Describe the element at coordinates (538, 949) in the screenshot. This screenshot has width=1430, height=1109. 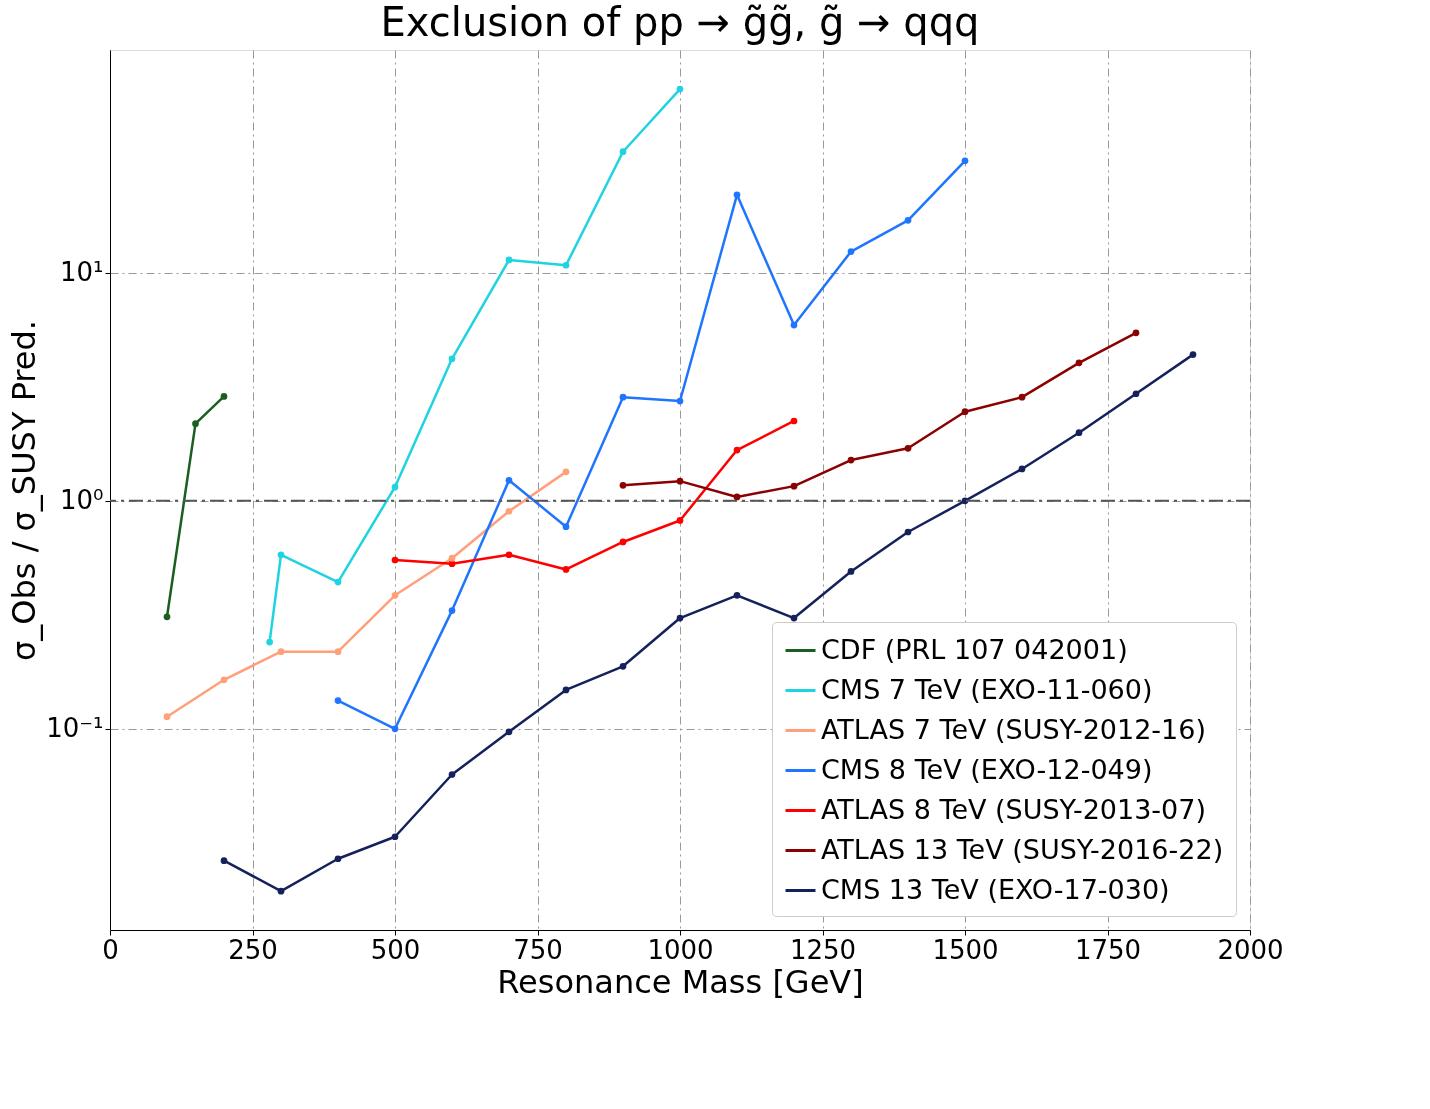
I see `x-tick-label: 750` at that location.